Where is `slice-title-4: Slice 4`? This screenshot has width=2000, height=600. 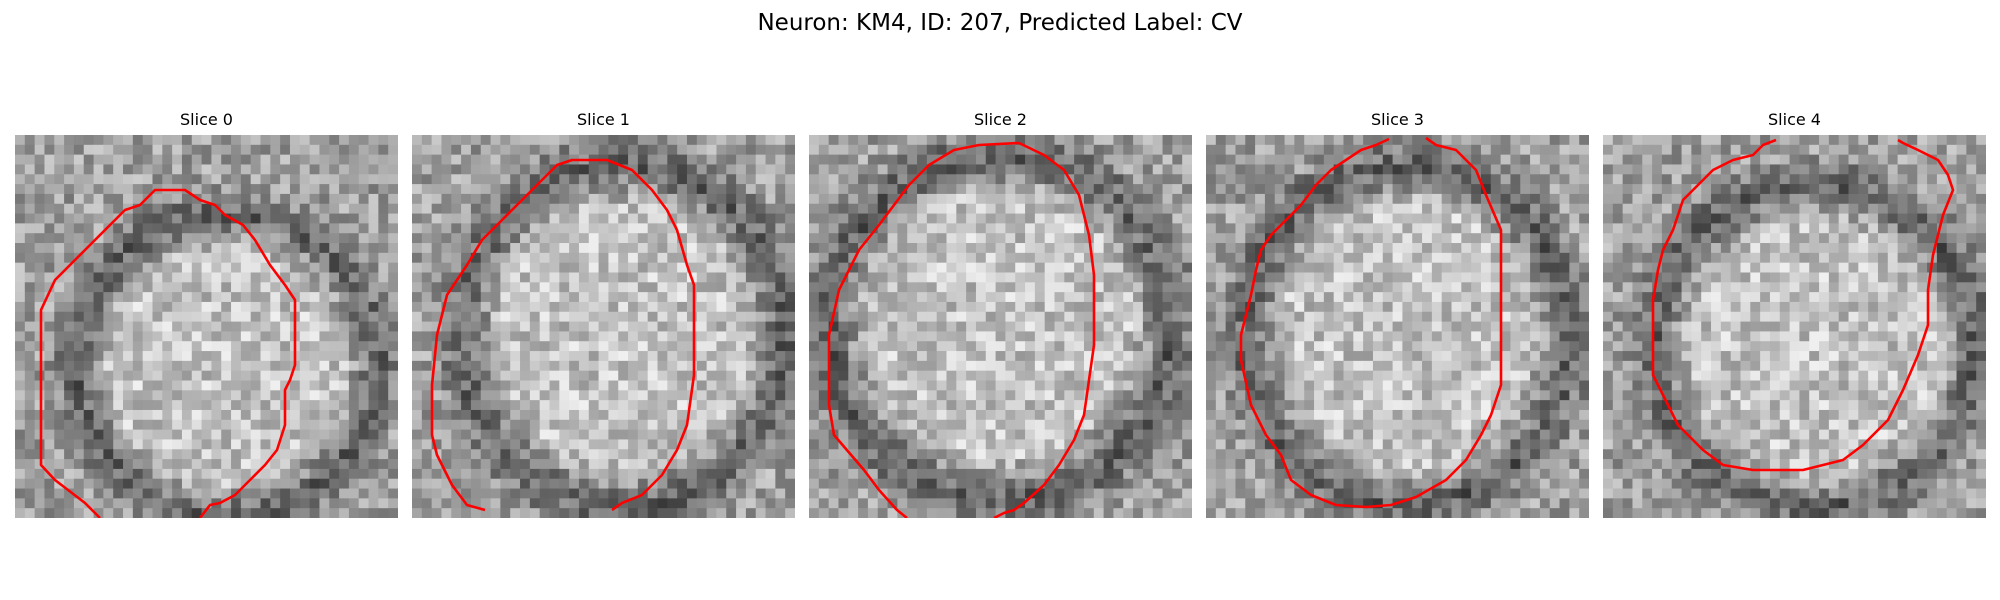 slice-title-4: Slice 4 is located at coordinates (1794, 119).